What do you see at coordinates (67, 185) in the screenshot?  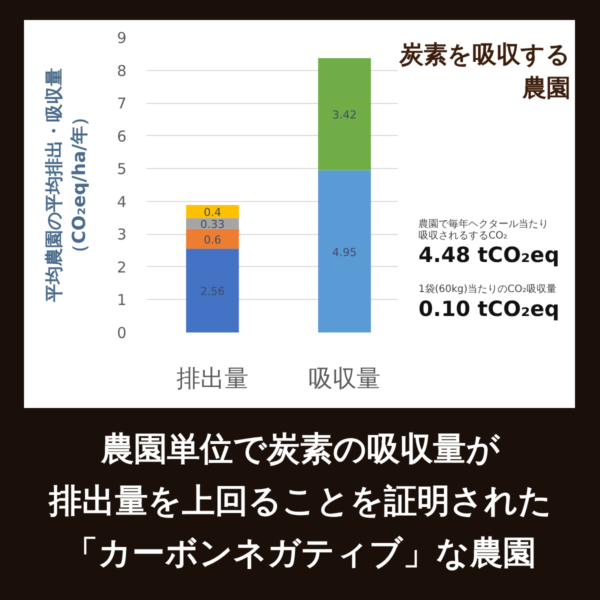 I see `y-axis-title: 平均農園の平均排出・吸収量（CO₂eq/ha/年）` at bounding box center [67, 185].